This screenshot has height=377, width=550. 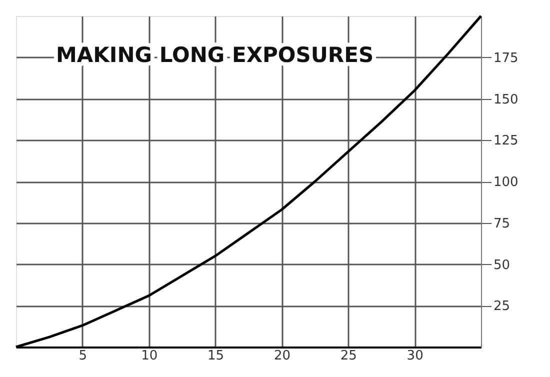 What do you see at coordinates (502, 306) in the screenshot?
I see `y-tick-label: 25` at bounding box center [502, 306].